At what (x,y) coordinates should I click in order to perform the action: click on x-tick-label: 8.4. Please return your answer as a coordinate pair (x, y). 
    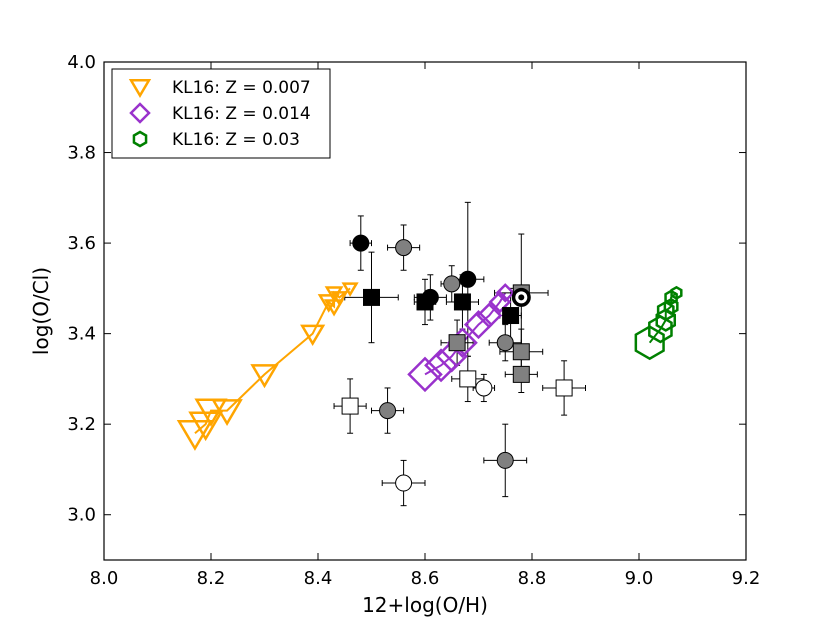
    Looking at the image, I should click on (318, 578).